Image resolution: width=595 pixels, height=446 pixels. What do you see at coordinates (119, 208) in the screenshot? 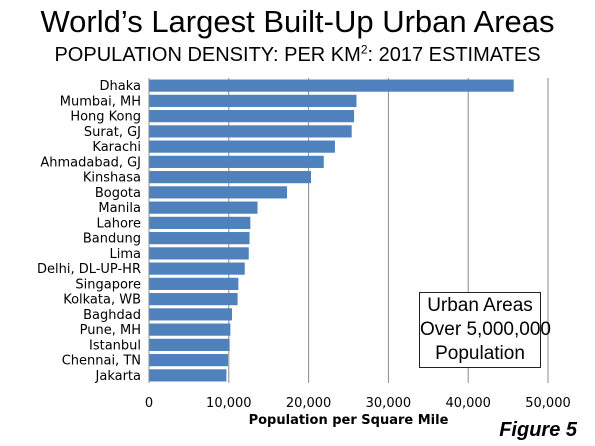
I see `category-label-8: Manila` at bounding box center [119, 208].